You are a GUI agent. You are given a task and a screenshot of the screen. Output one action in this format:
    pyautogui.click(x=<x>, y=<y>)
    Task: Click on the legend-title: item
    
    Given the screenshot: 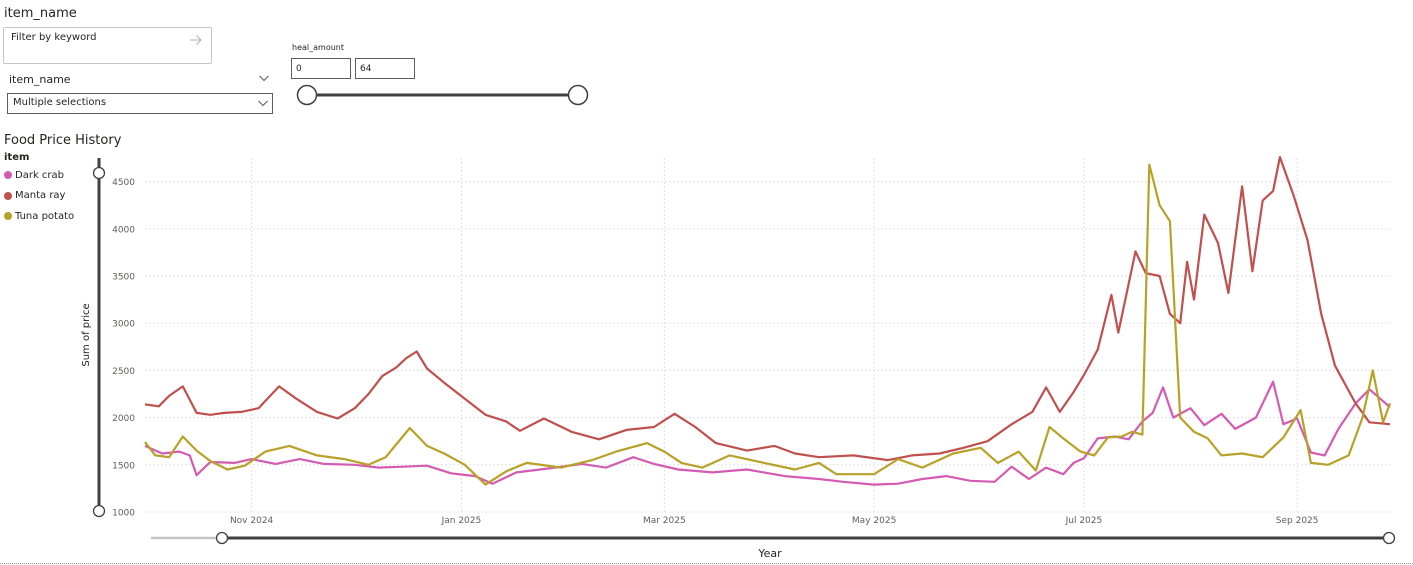 What is the action you would take?
    pyautogui.click(x=17, y=157)
    